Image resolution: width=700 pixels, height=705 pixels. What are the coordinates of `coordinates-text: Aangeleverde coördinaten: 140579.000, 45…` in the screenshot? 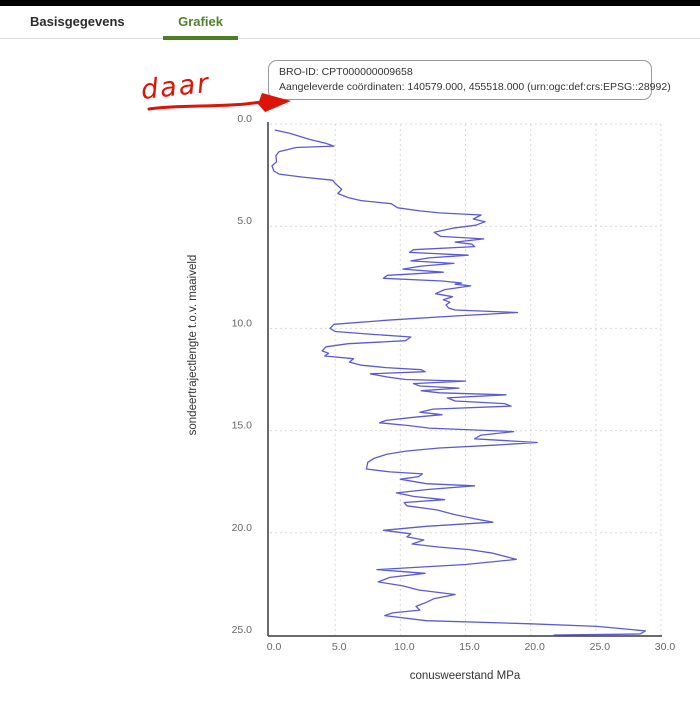 It's located at (475, 86).